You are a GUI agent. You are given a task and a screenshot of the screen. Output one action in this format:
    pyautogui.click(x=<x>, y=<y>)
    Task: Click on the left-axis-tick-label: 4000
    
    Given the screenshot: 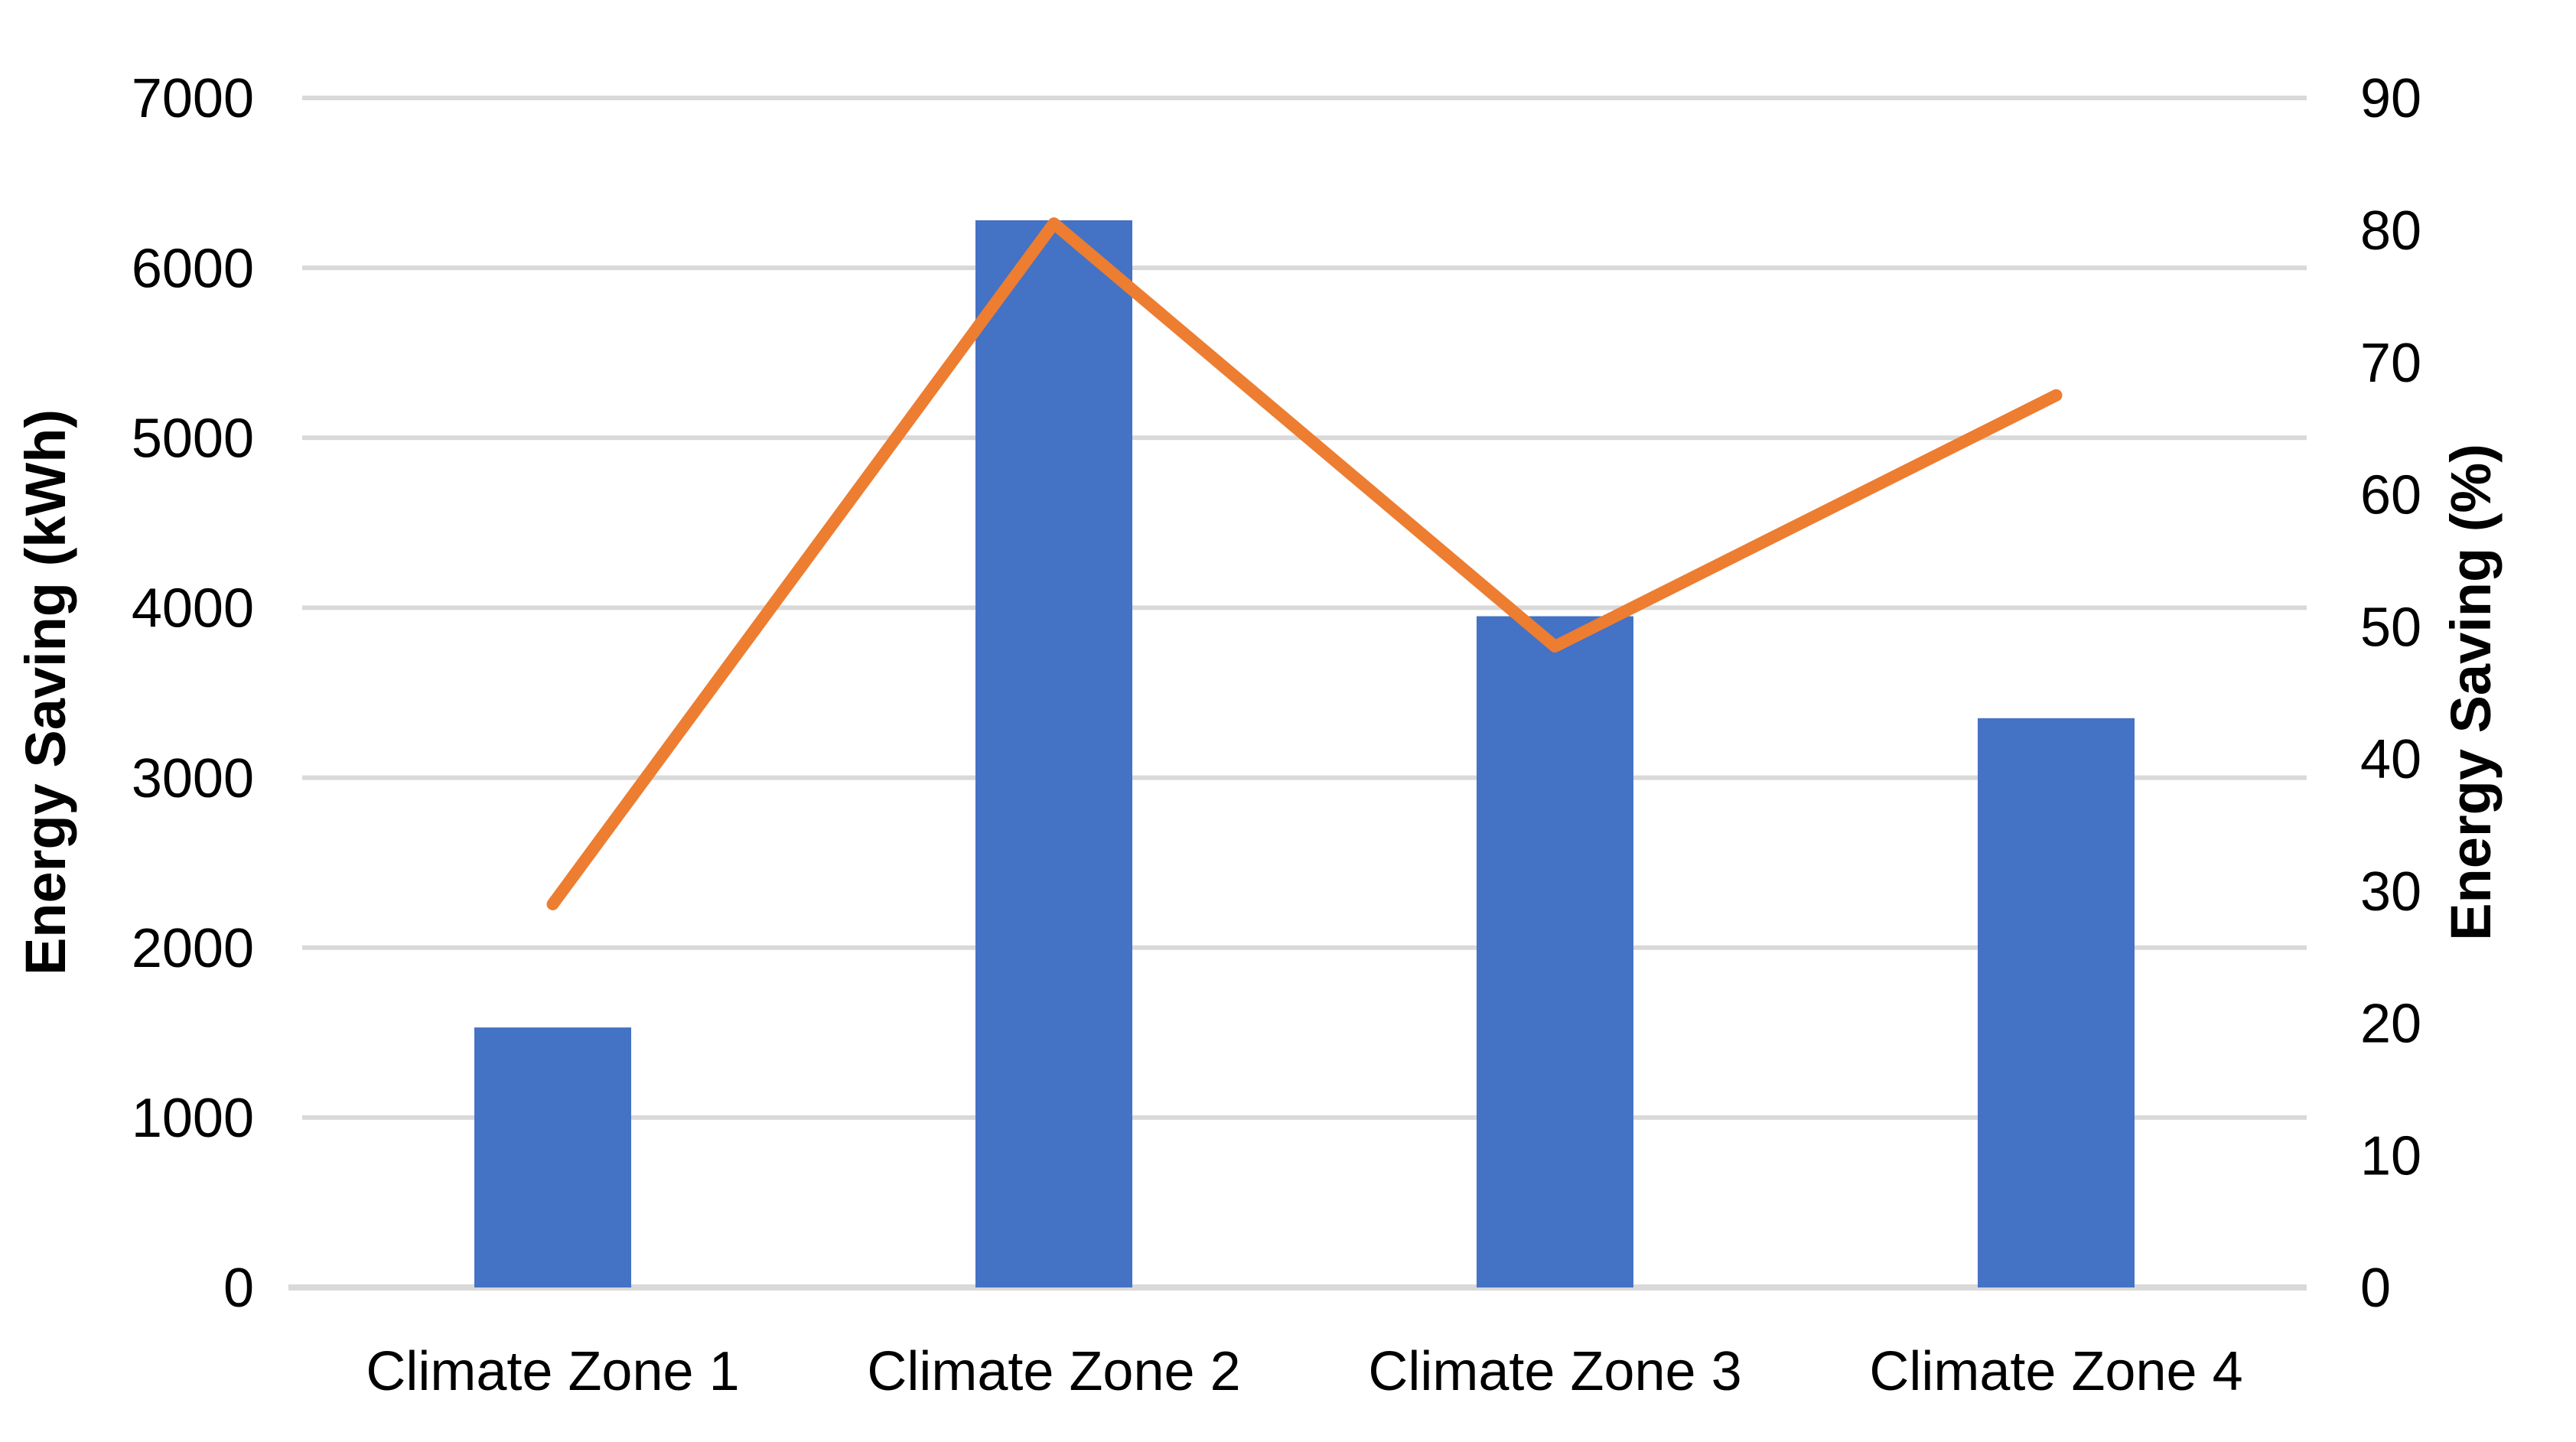 What is the action you would take?
    pyautogui.click(x=193, y=609)
    